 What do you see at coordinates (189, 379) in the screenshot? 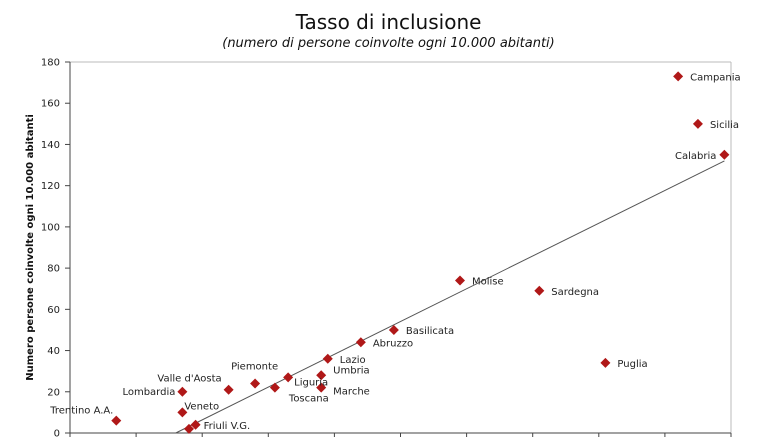
I see `point-label: Valle d'Aosta` at bounding box center [189, 379].